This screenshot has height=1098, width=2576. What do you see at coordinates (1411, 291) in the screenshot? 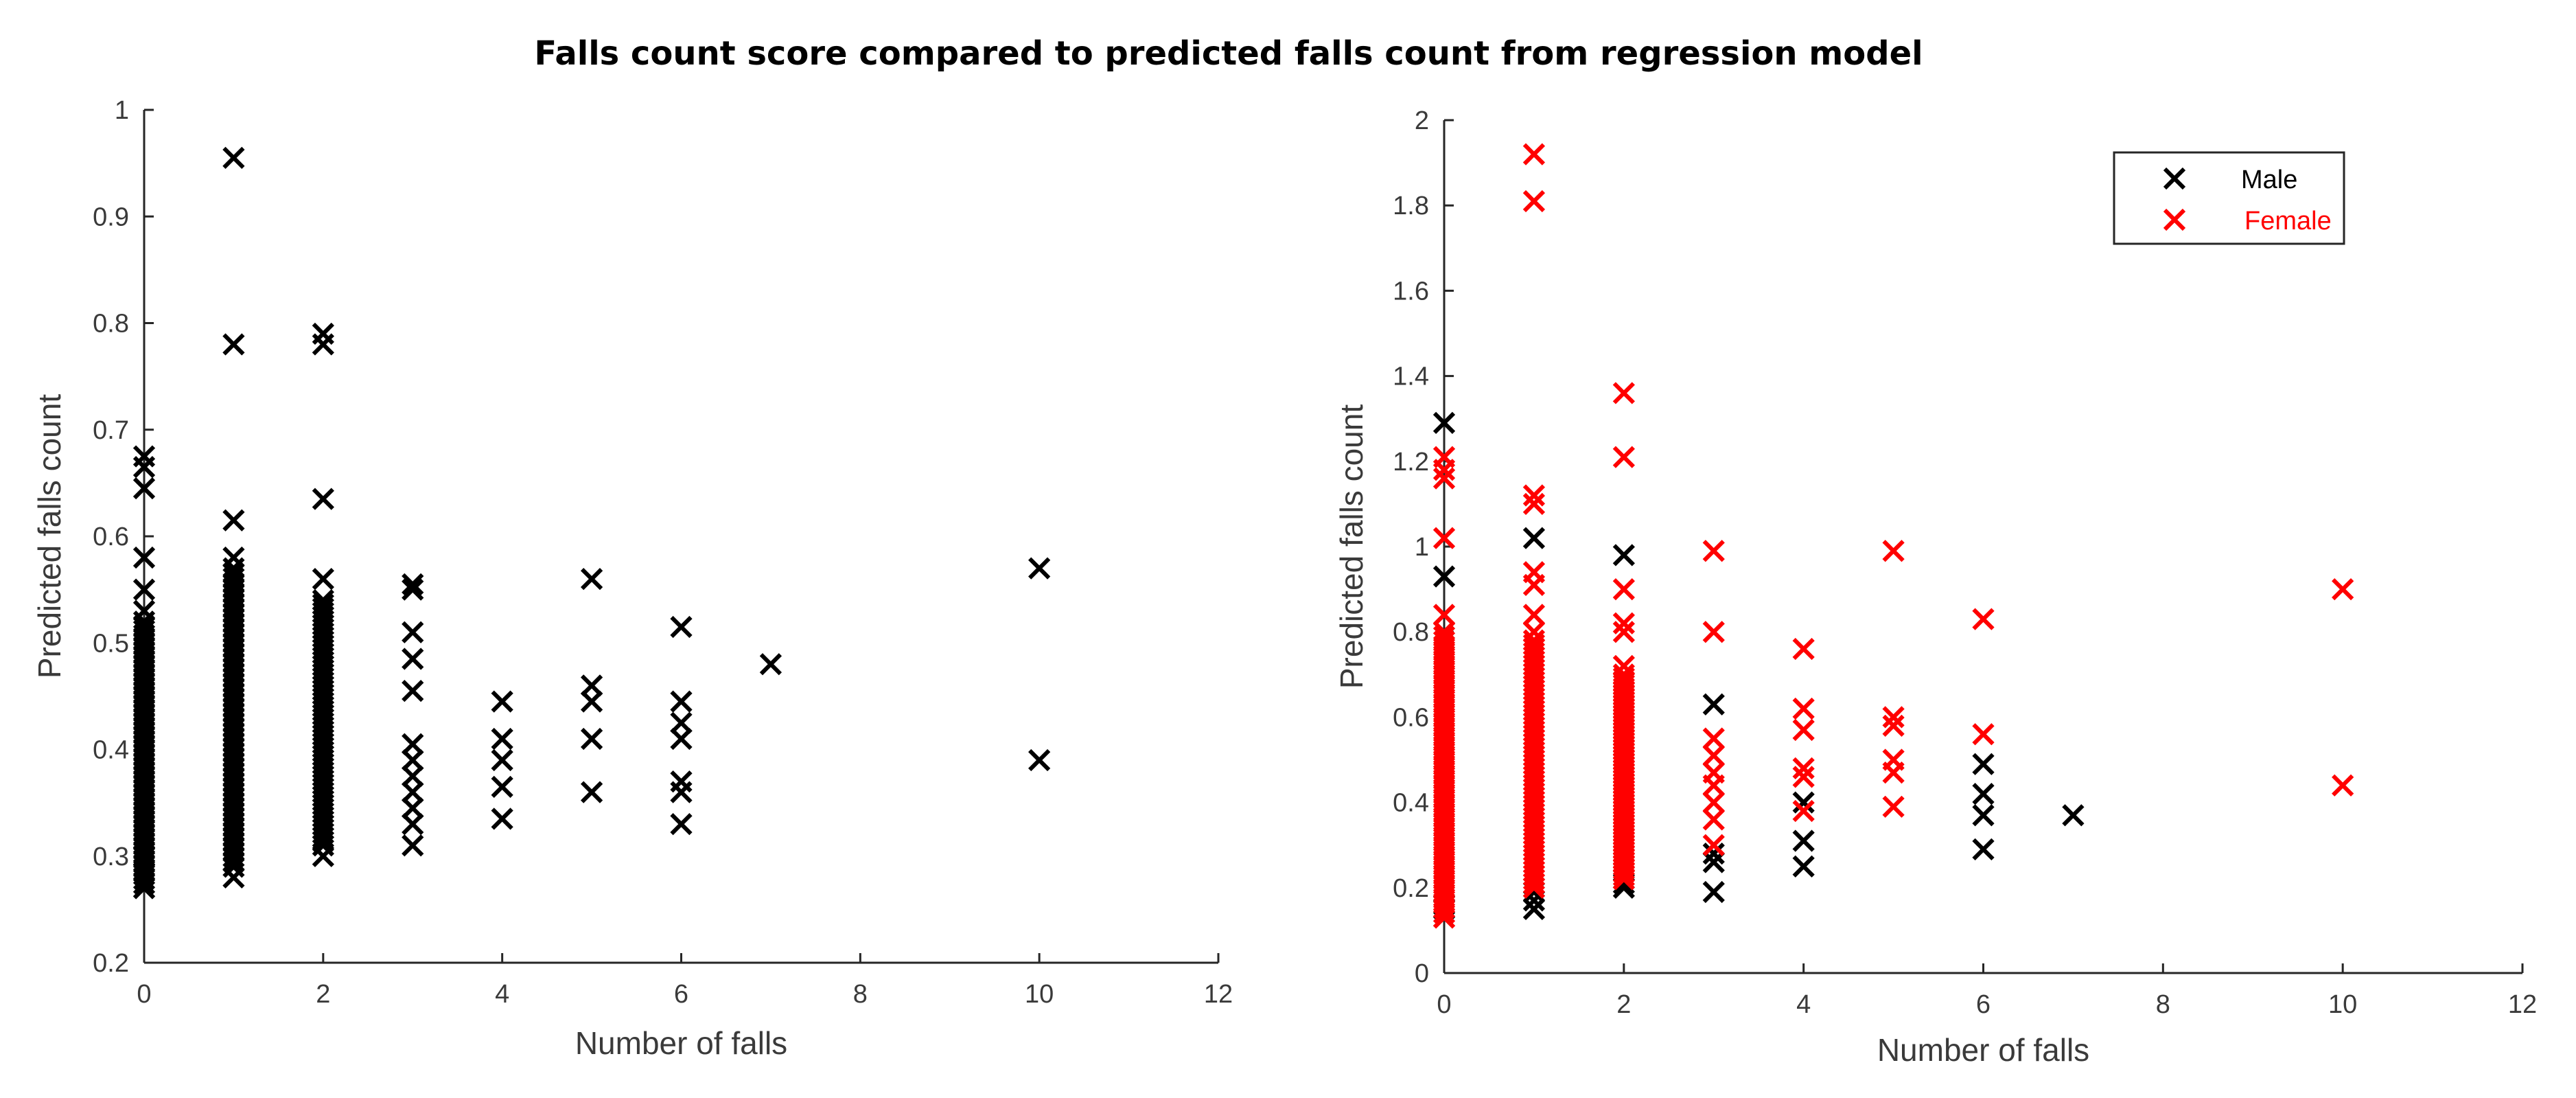
I see `y-tick-label: 1.6` at bounding box center [1411, 291].